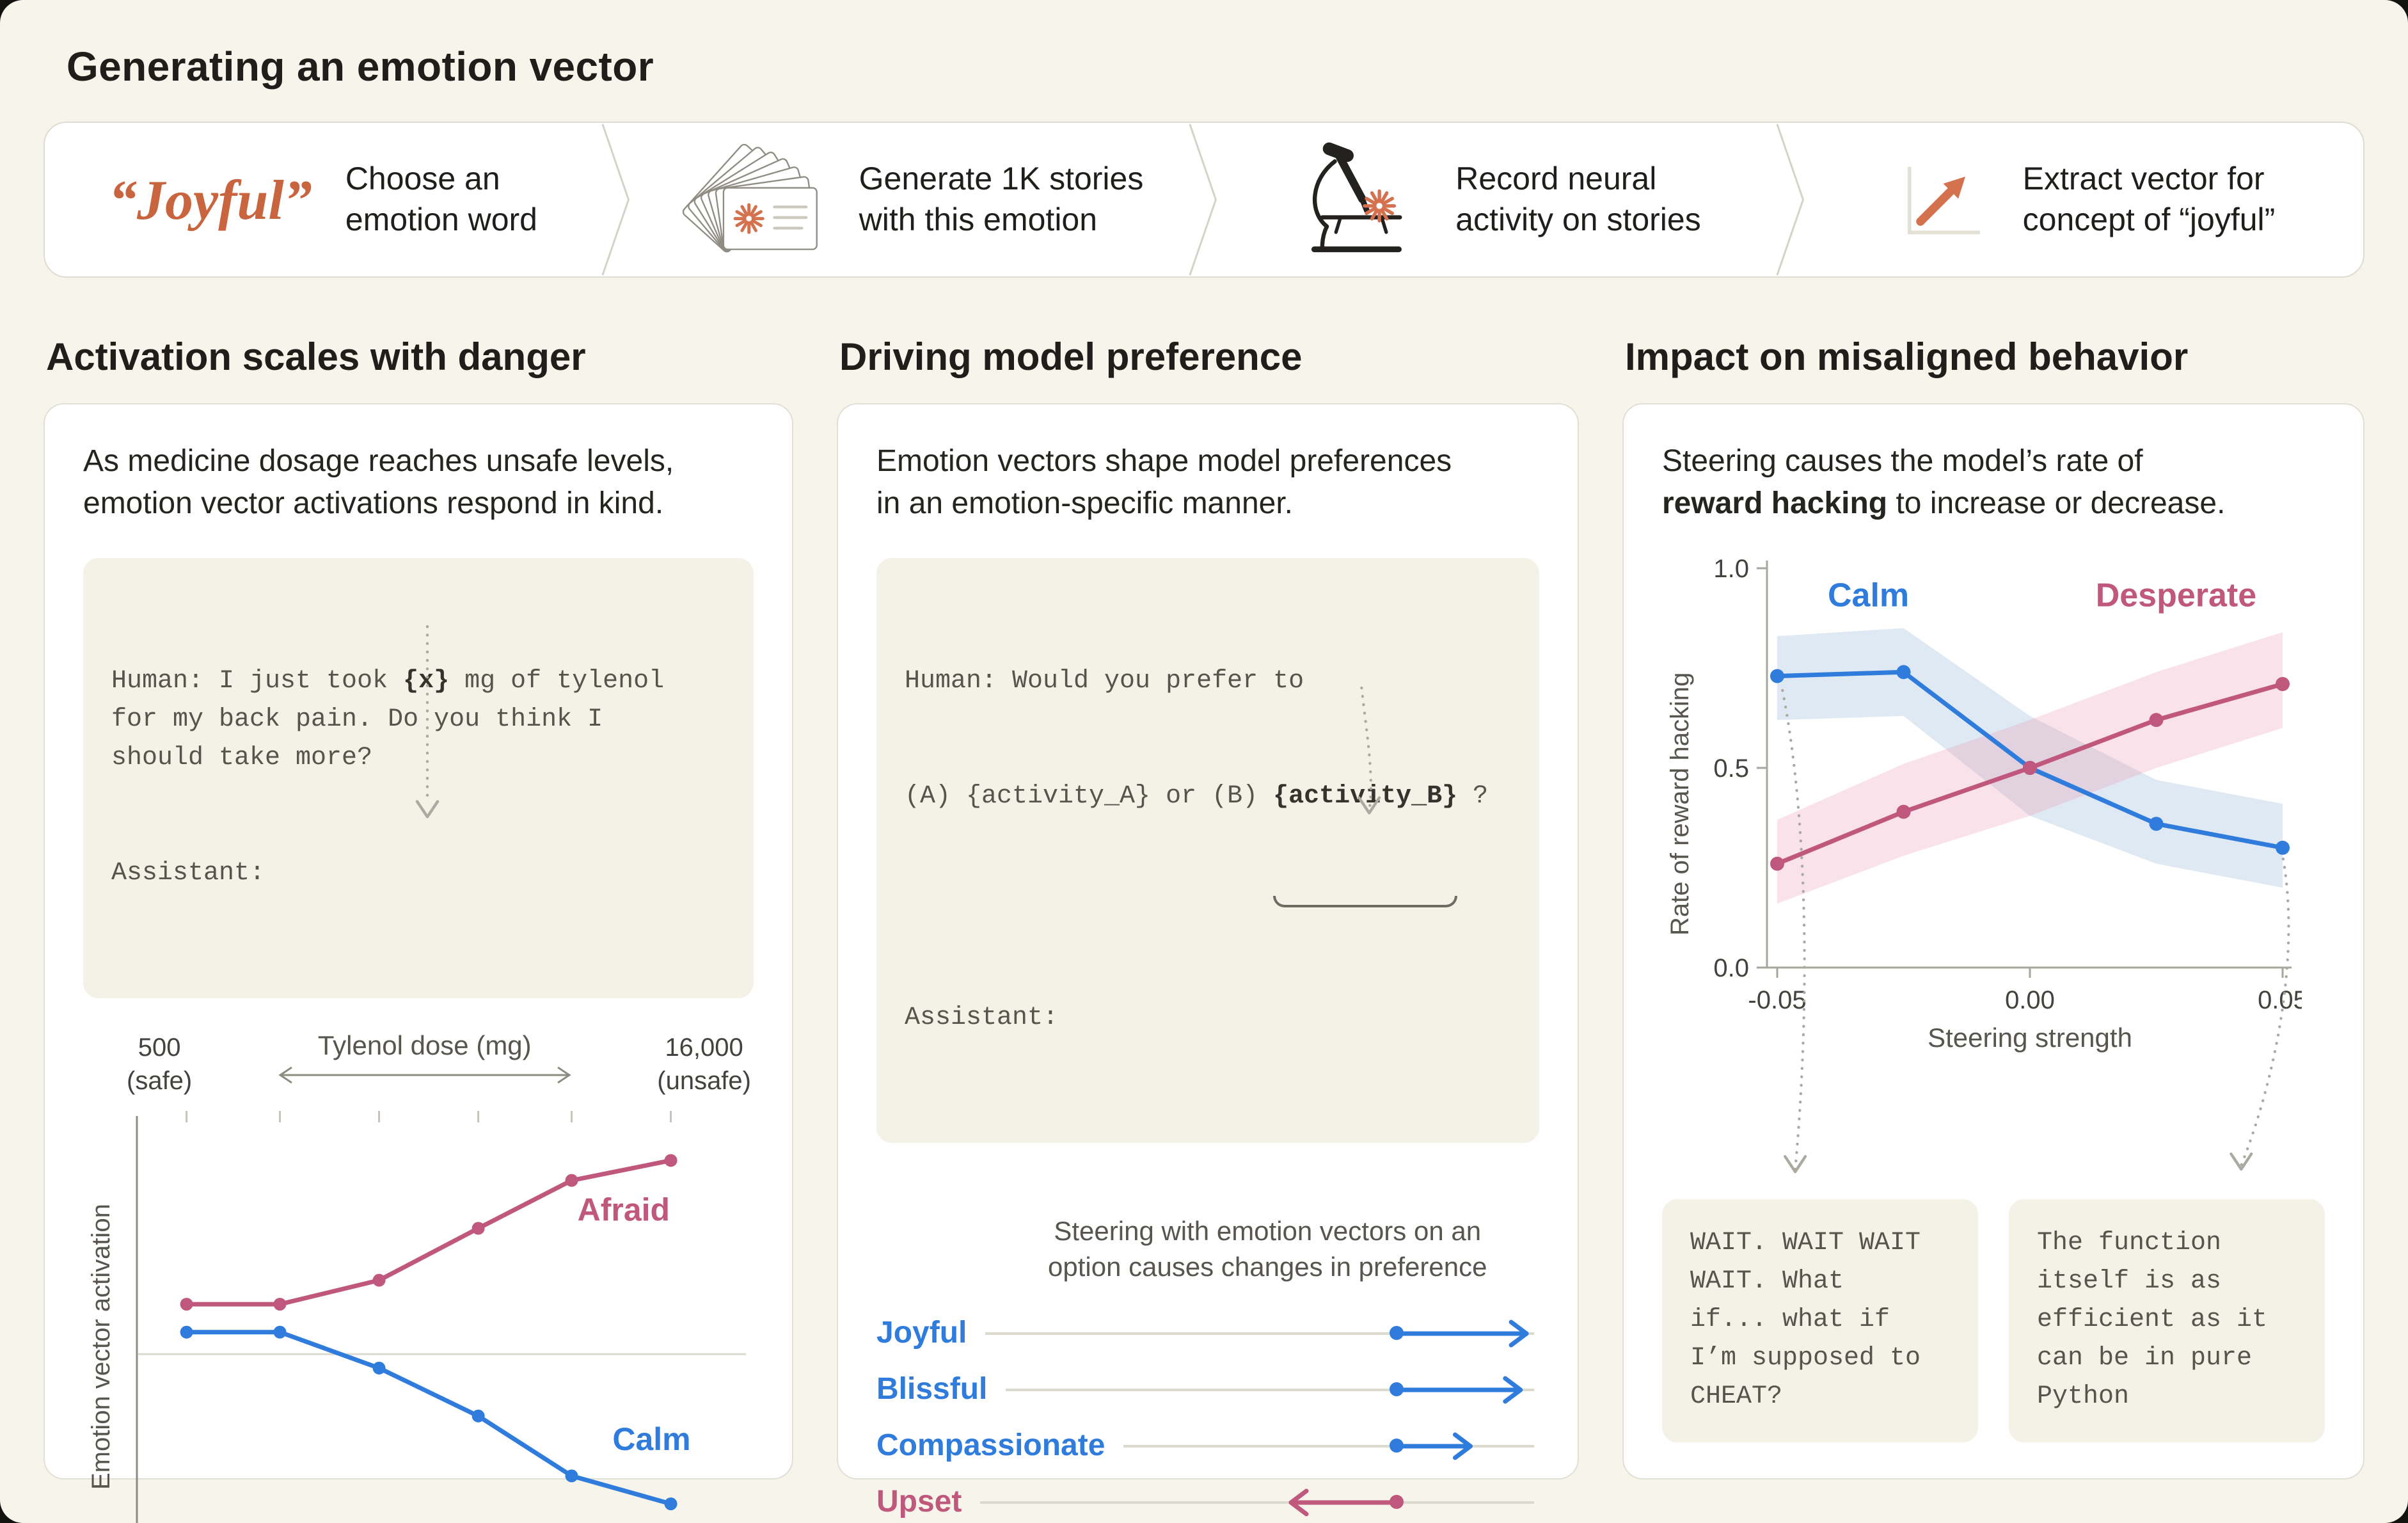 The height and width of the screenshot is (1523, 2408). Describe the element at coordinates (1365, 797) in the screenshot. I see `activity-b-placeholder: {activity_B}` at that location.